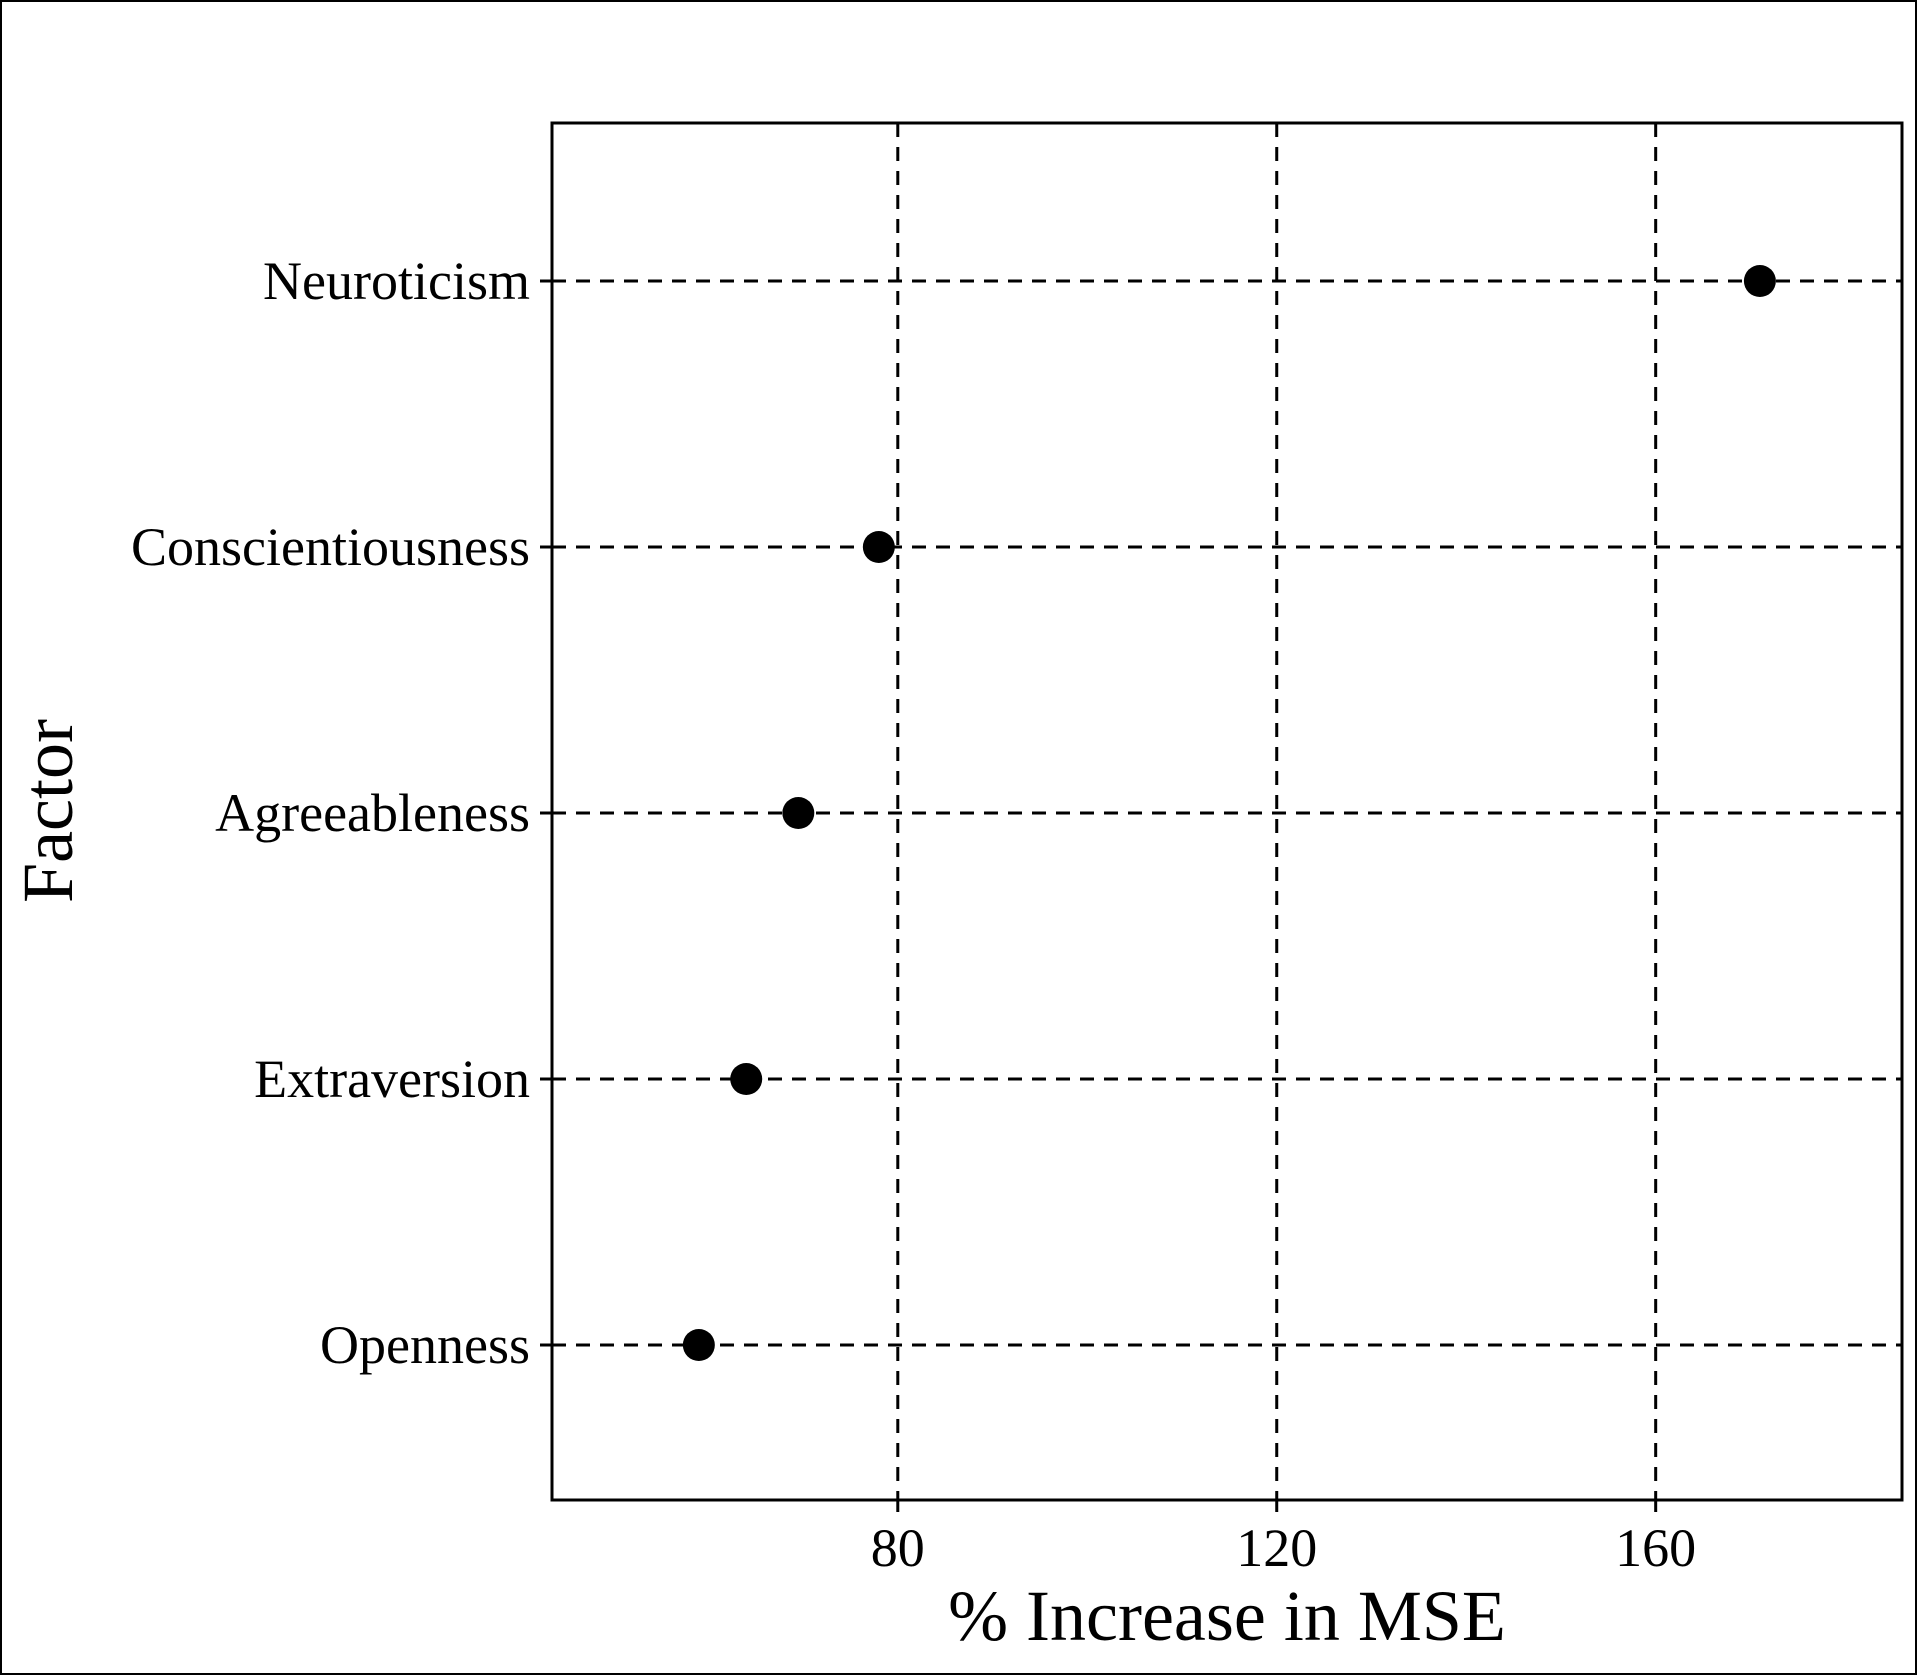 The image size is (1917, 1675). I want to click on x-tick-label-160: 160, so click(1655, 1548).